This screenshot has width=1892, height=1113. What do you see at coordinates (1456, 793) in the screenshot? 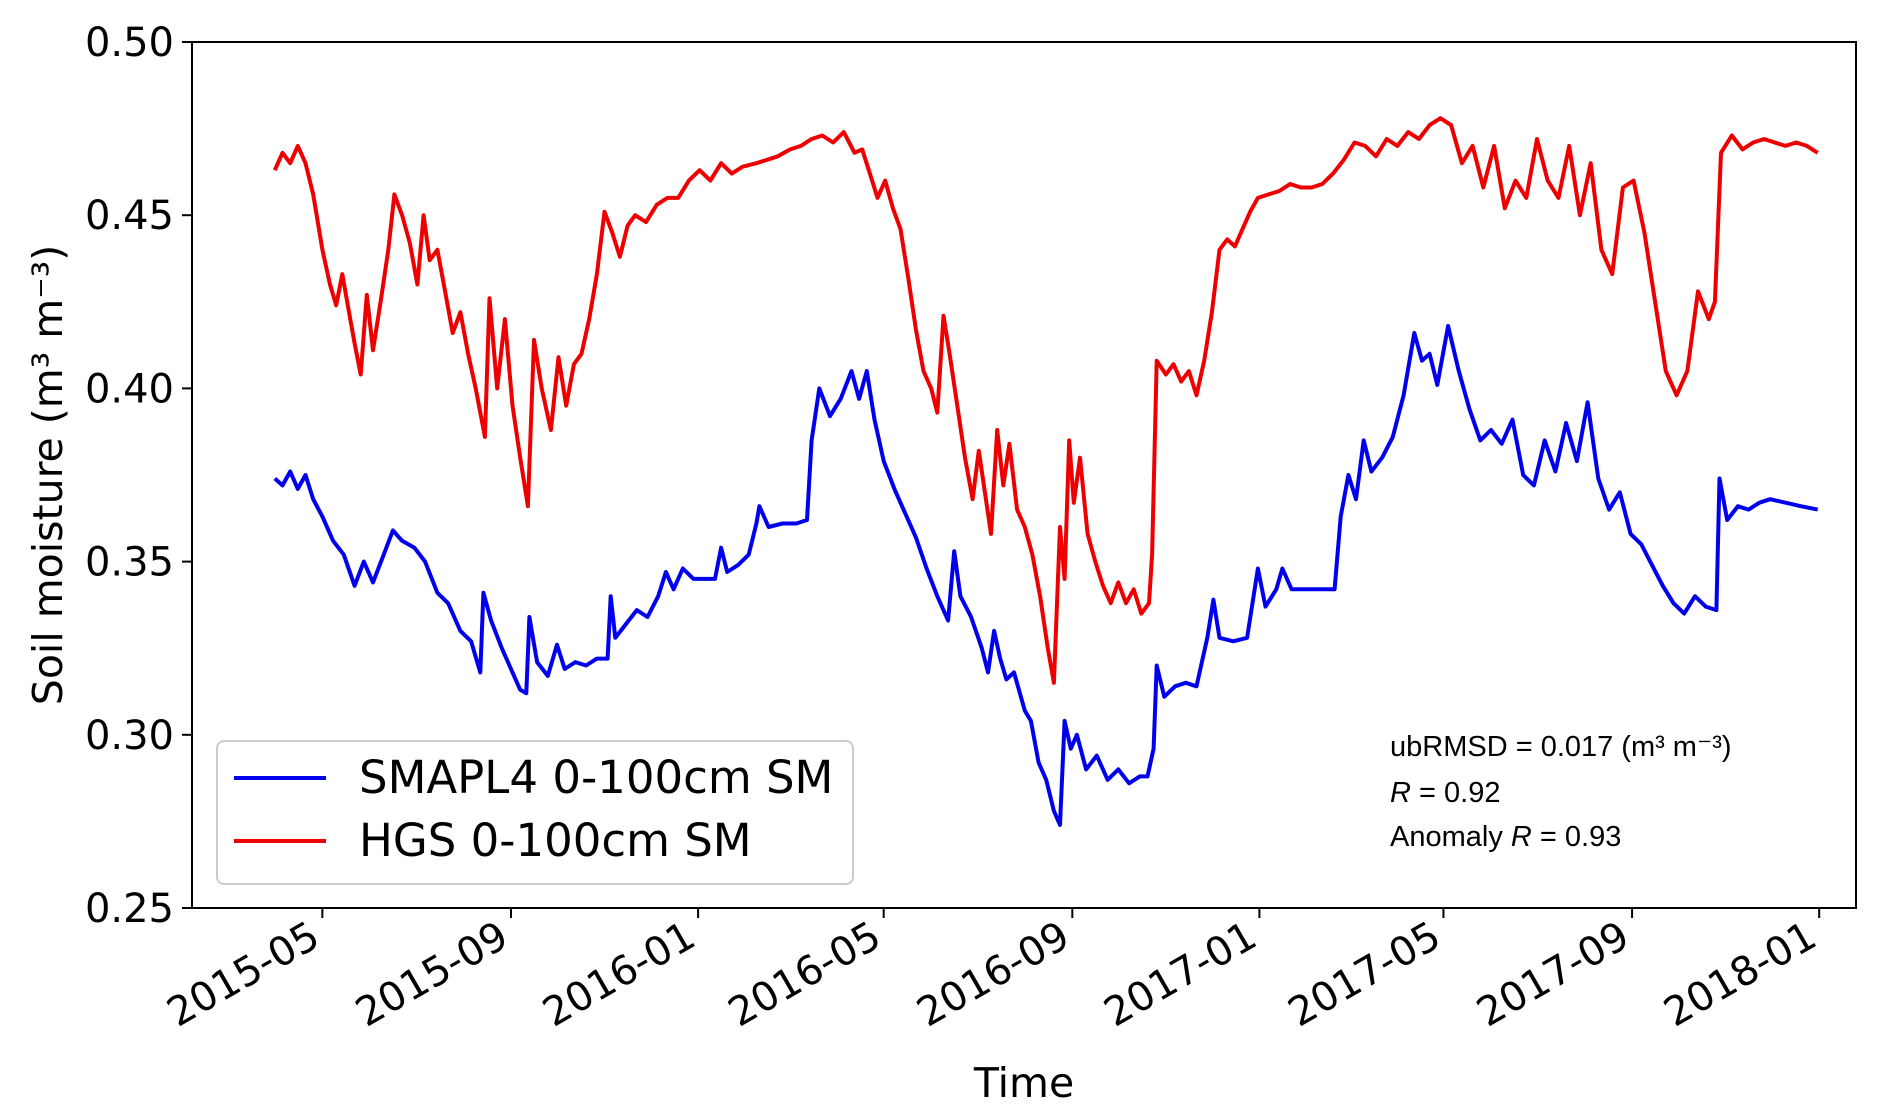
I see `r-value: = 0.92` at bounding box center [1456, 793].